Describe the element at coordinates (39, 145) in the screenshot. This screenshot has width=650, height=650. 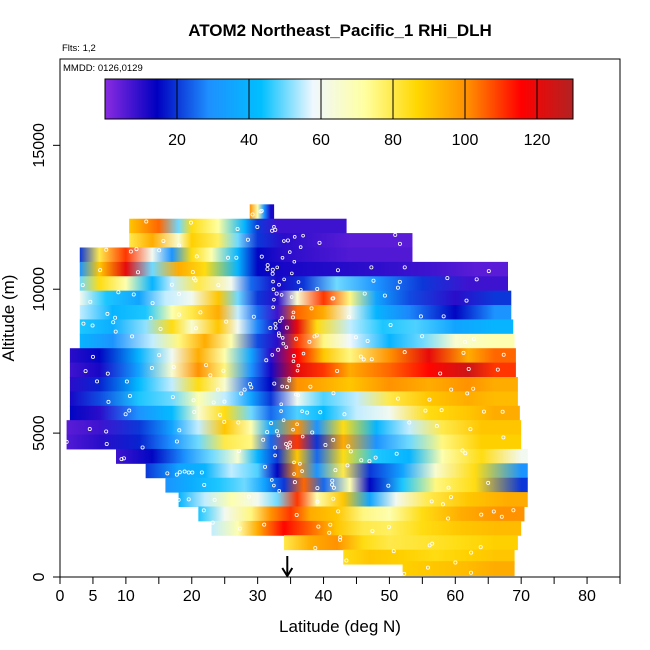
I see `y-tick-label: 15000` at that location.